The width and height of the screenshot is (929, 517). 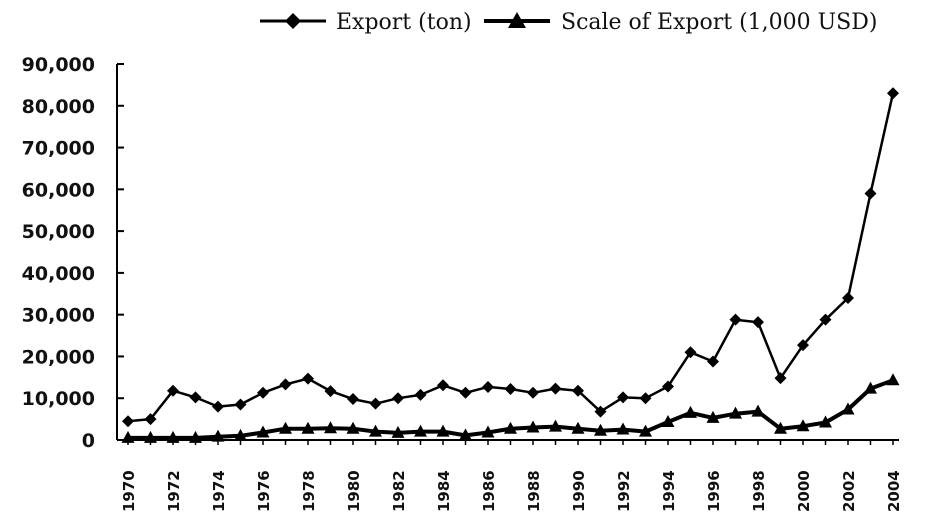 I want to click on legend-entry-export-ton: Export (ton), so click(x=366, y=22).